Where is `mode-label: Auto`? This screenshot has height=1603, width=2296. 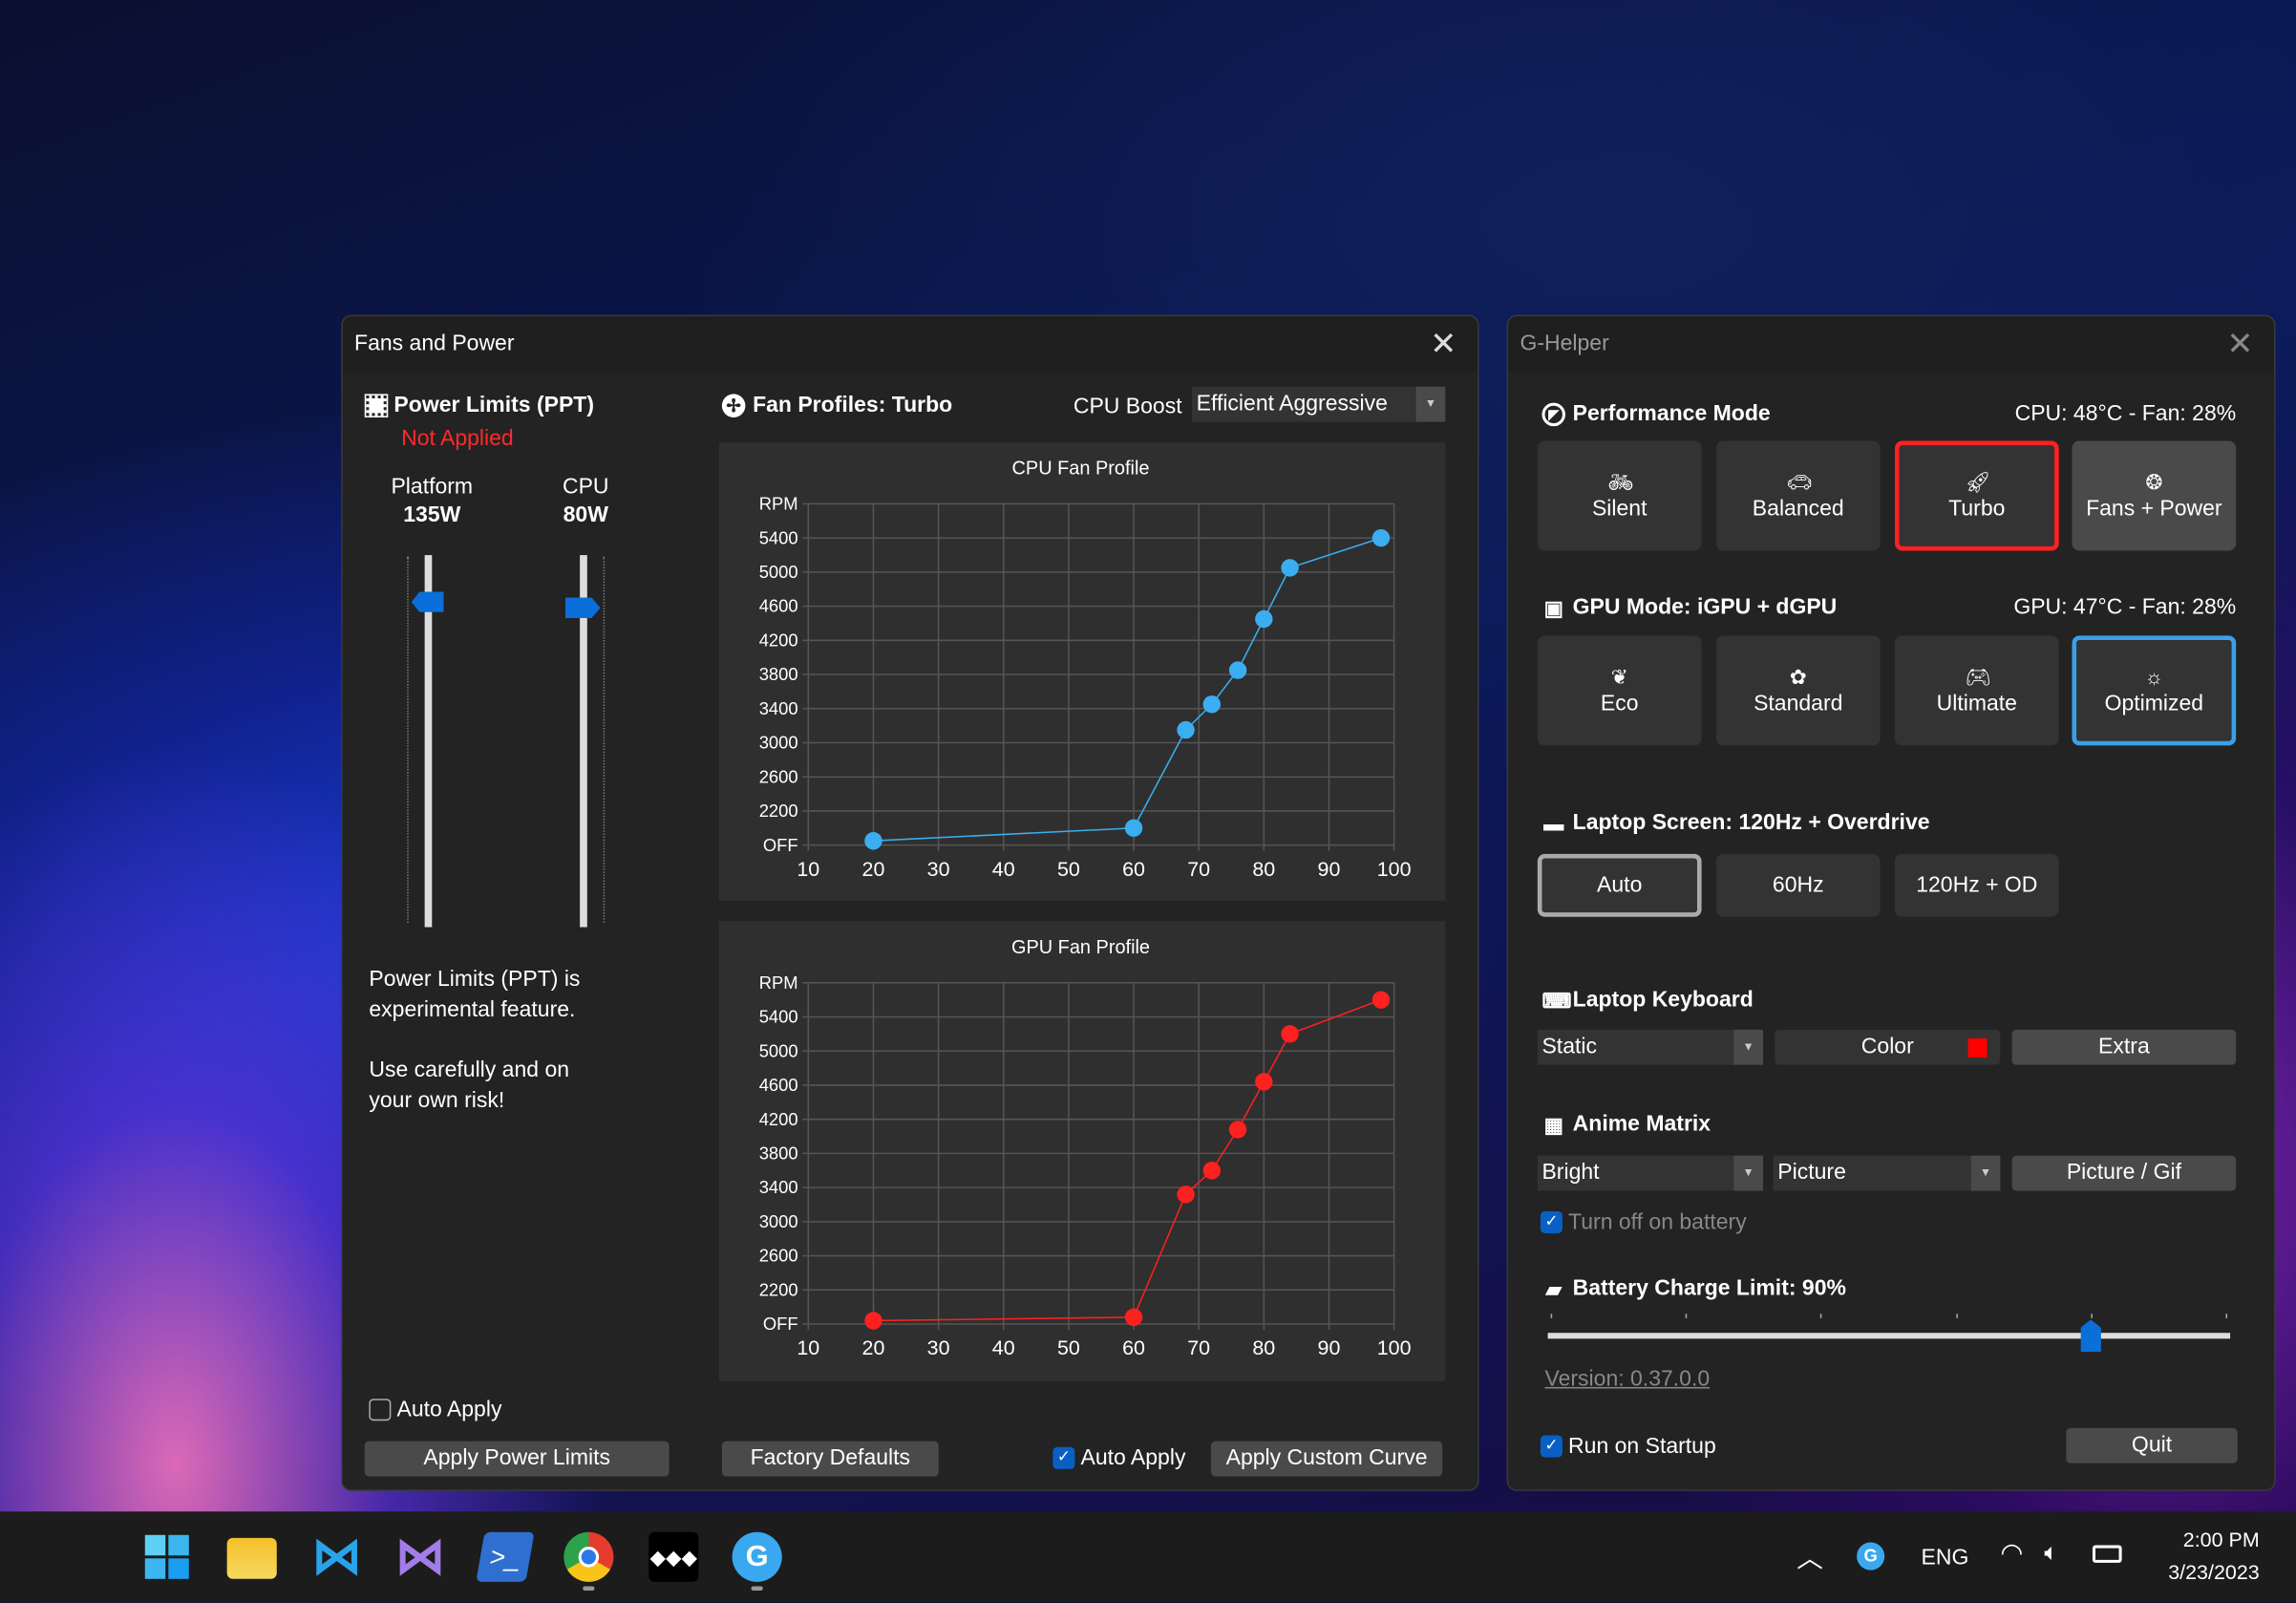 mode-label: Auto is located at coordinates (1620, 885).